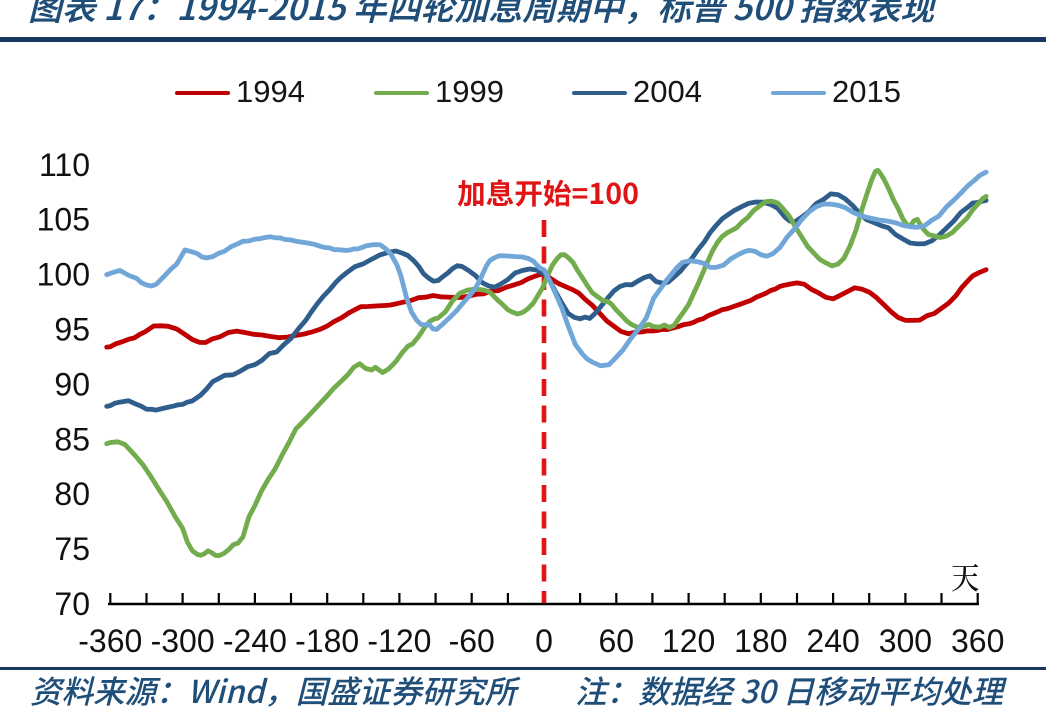  Describe the element at coordinates (760, 641) in the screenshot. I see `svg-text: 180` at that location.